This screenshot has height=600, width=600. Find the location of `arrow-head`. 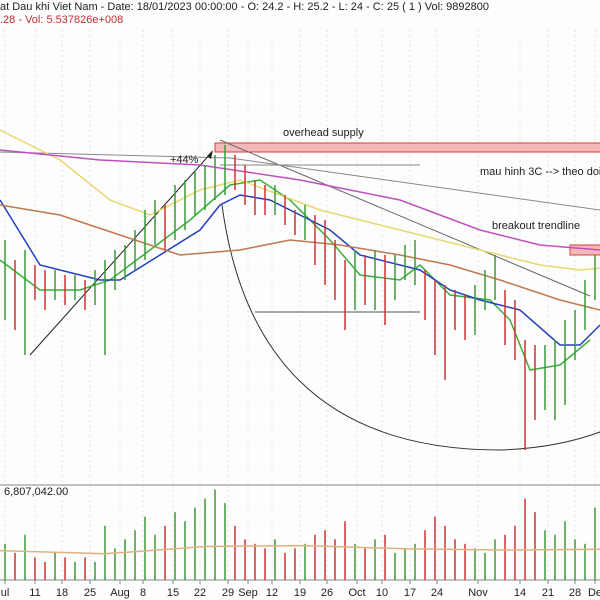

arrow-head is located at coordinates (210, 154).